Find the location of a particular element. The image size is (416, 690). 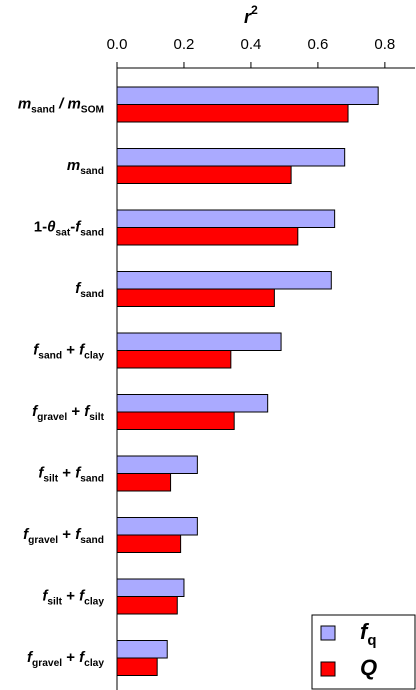

x-tick-label: 0.6 is located at coordinates (317, 44).